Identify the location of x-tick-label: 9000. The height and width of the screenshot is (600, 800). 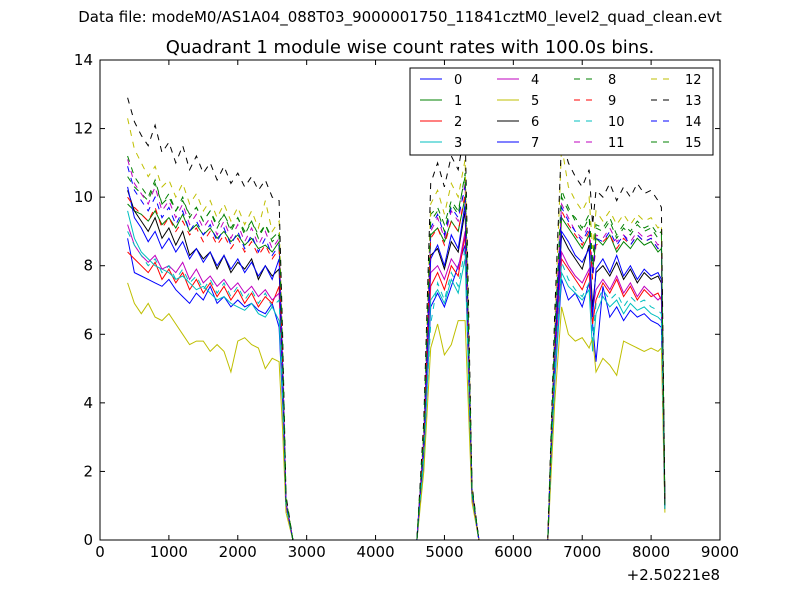
(720, 552).